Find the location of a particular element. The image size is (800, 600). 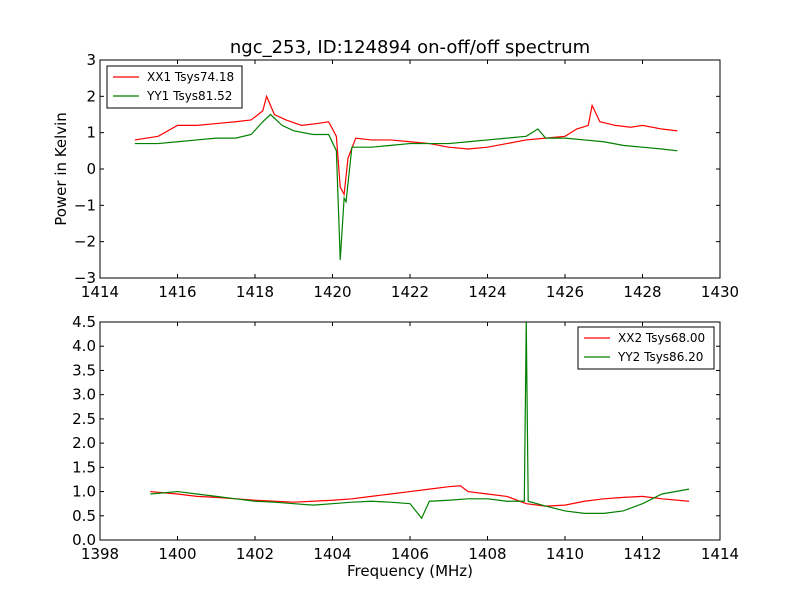

bottom-y-tick-label: 4.5 is located at coordinates (84, 322).